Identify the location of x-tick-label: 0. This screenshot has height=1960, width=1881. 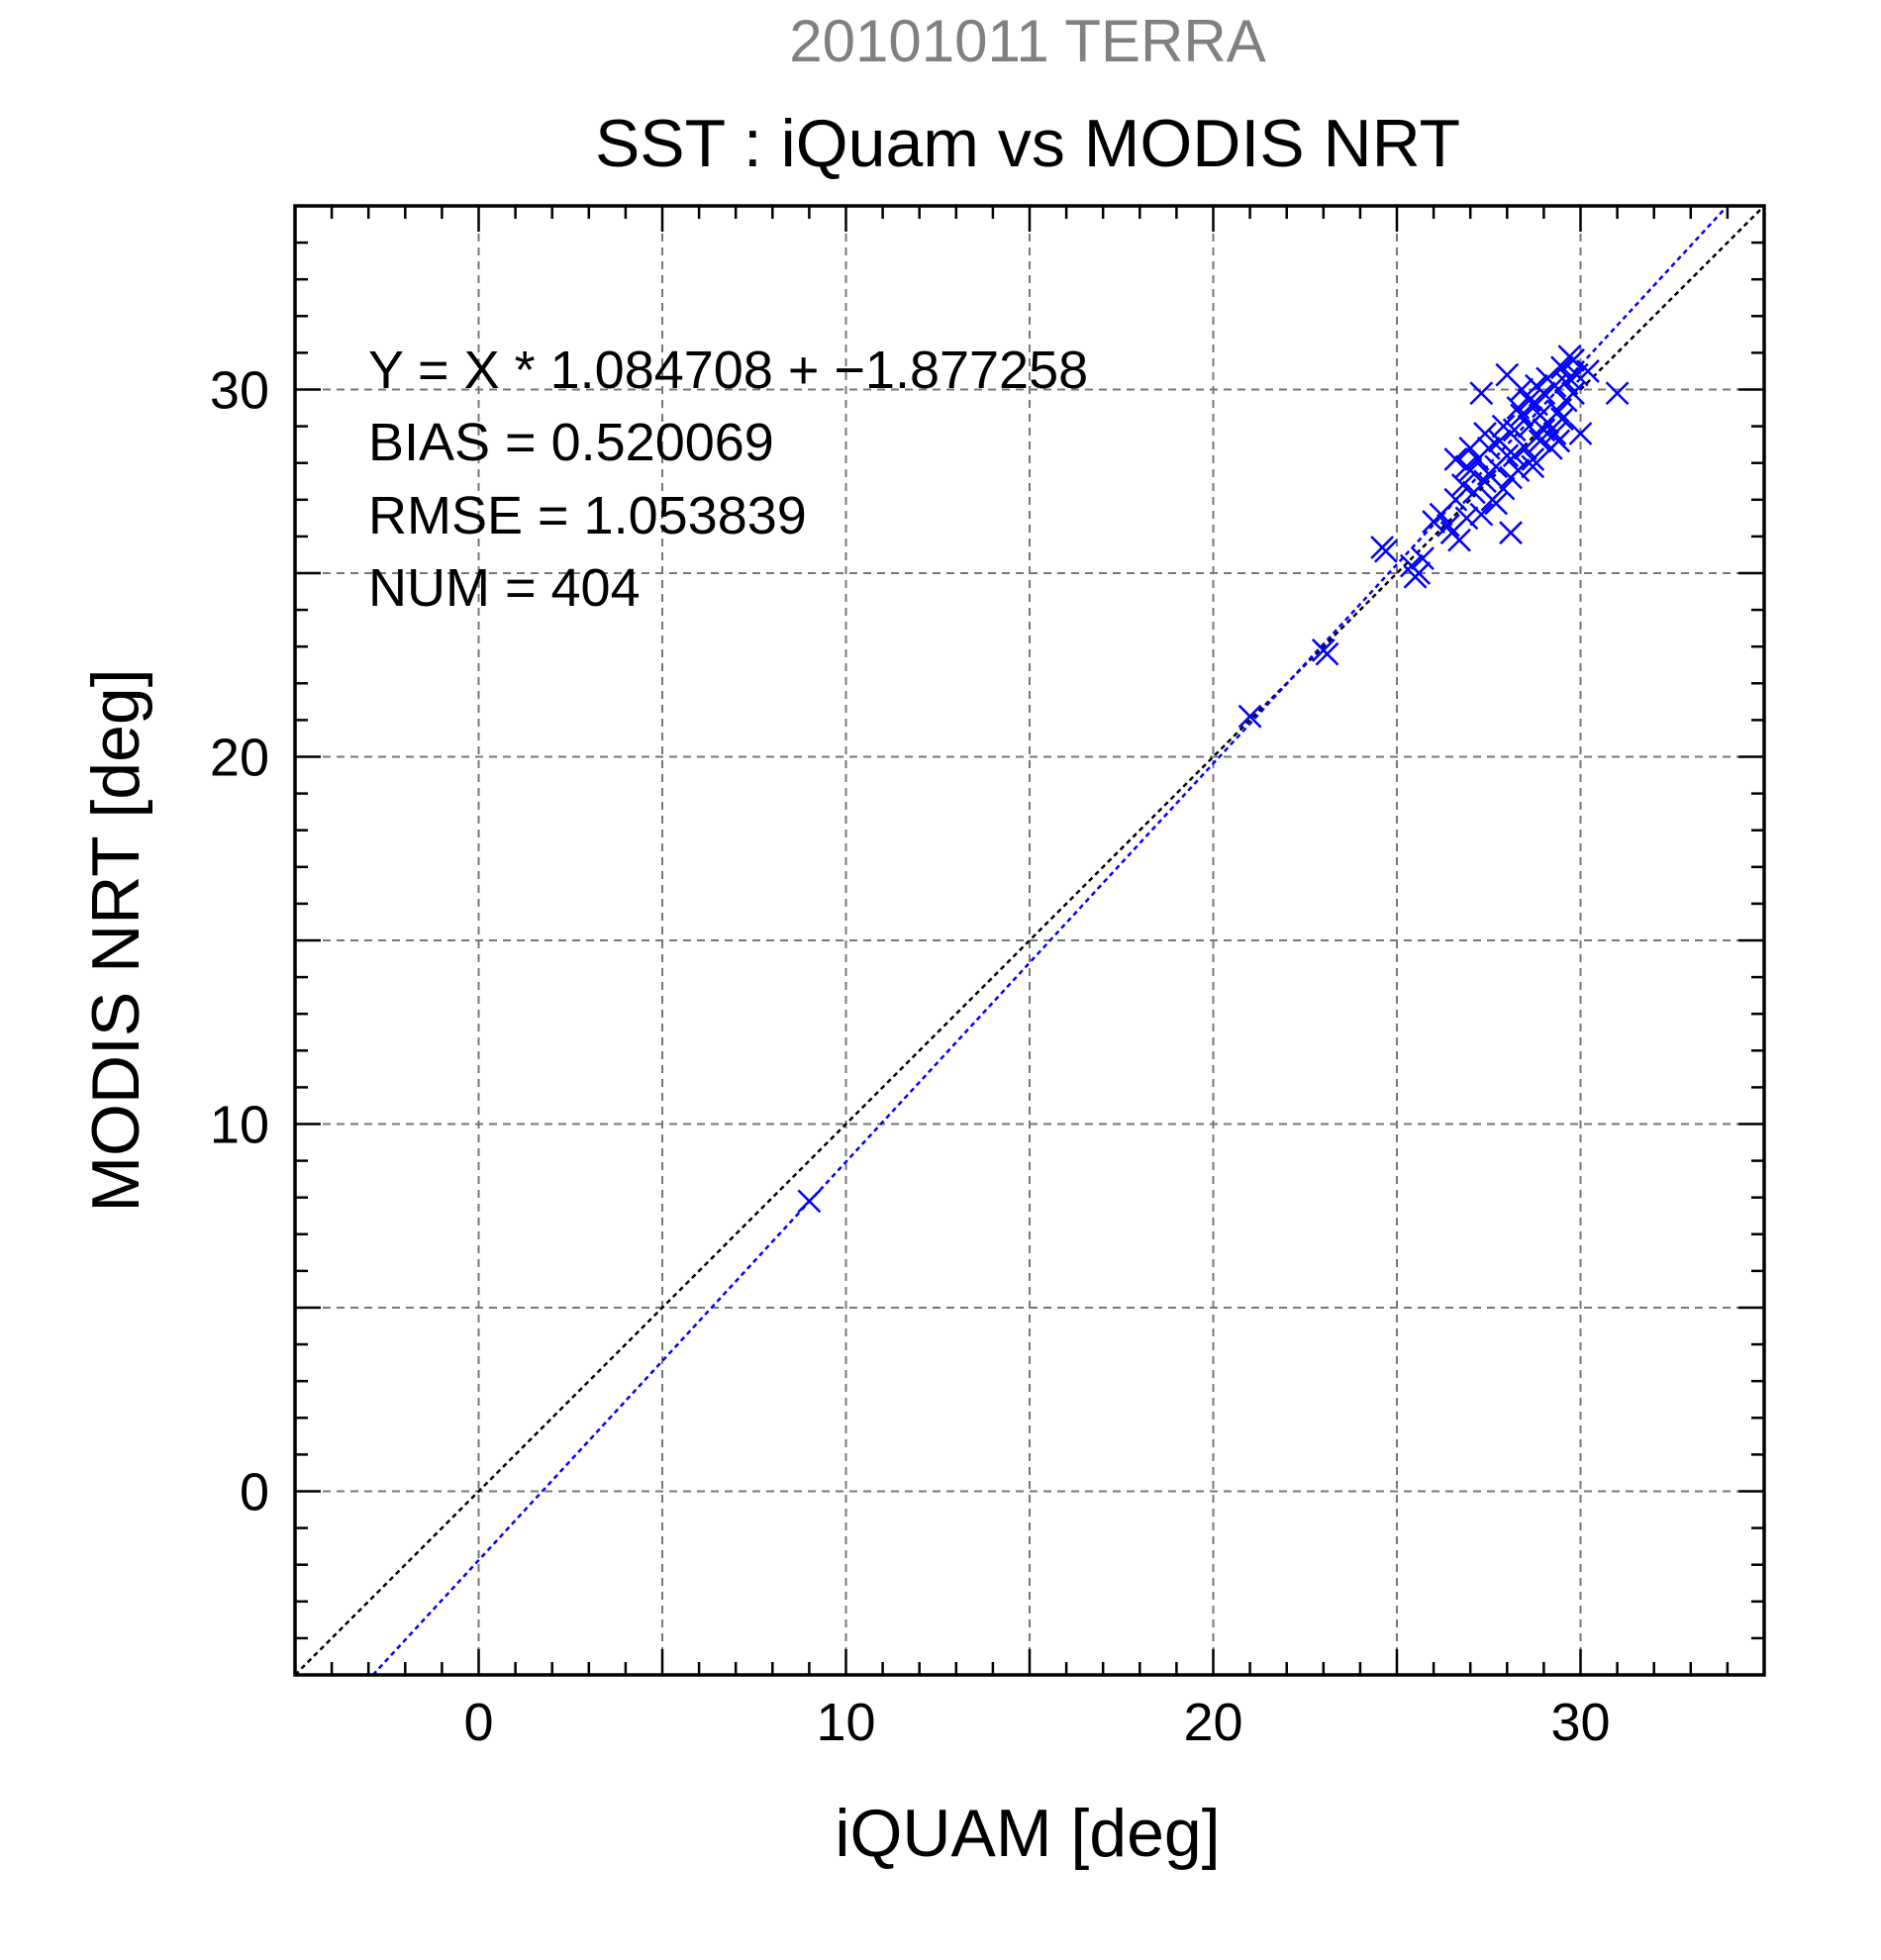
(478, 1722).